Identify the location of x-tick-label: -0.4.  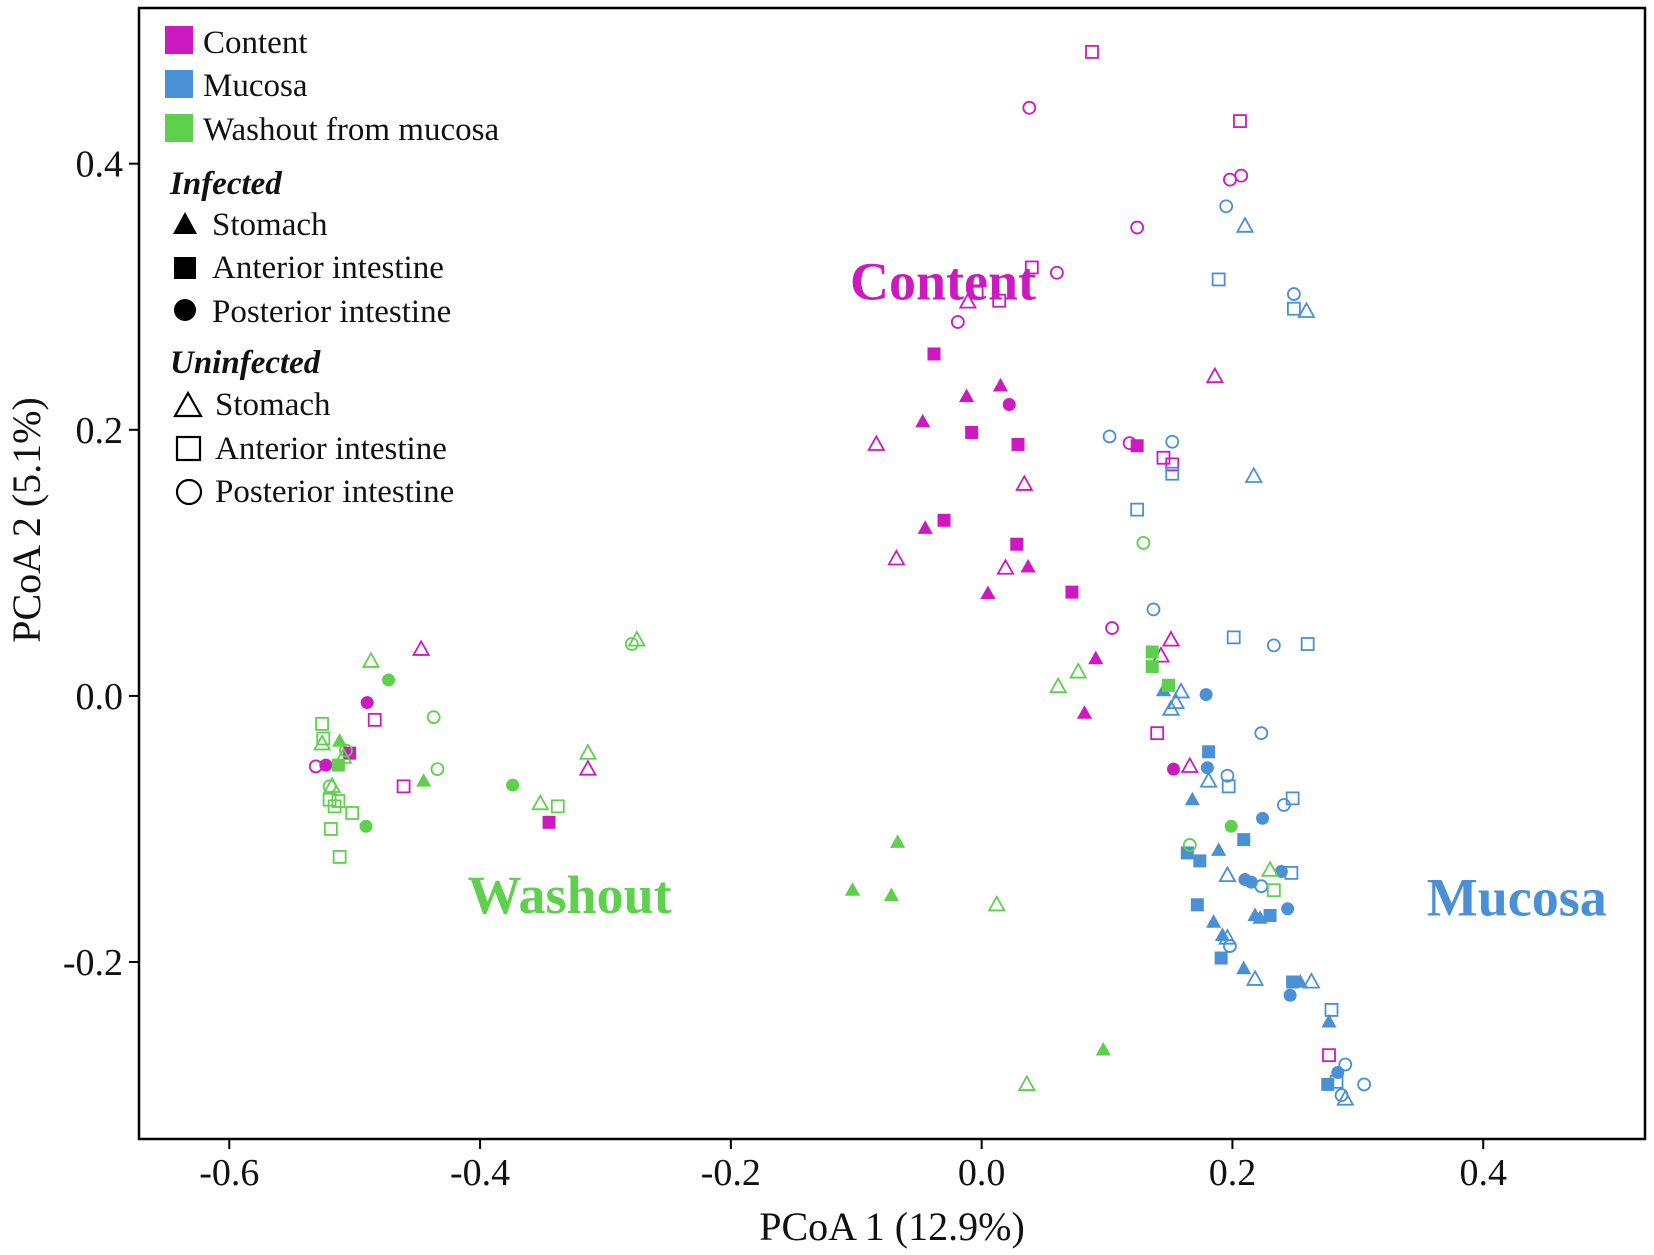
(480, 1173).